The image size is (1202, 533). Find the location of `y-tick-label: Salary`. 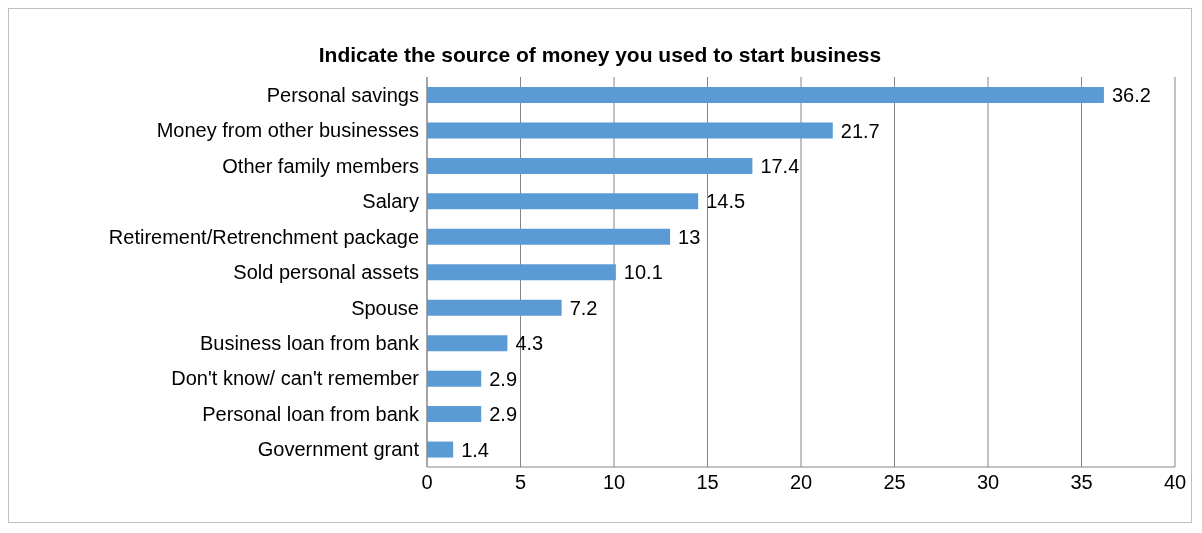

y-tick-label: Salary is located at coordinates (390, 201).